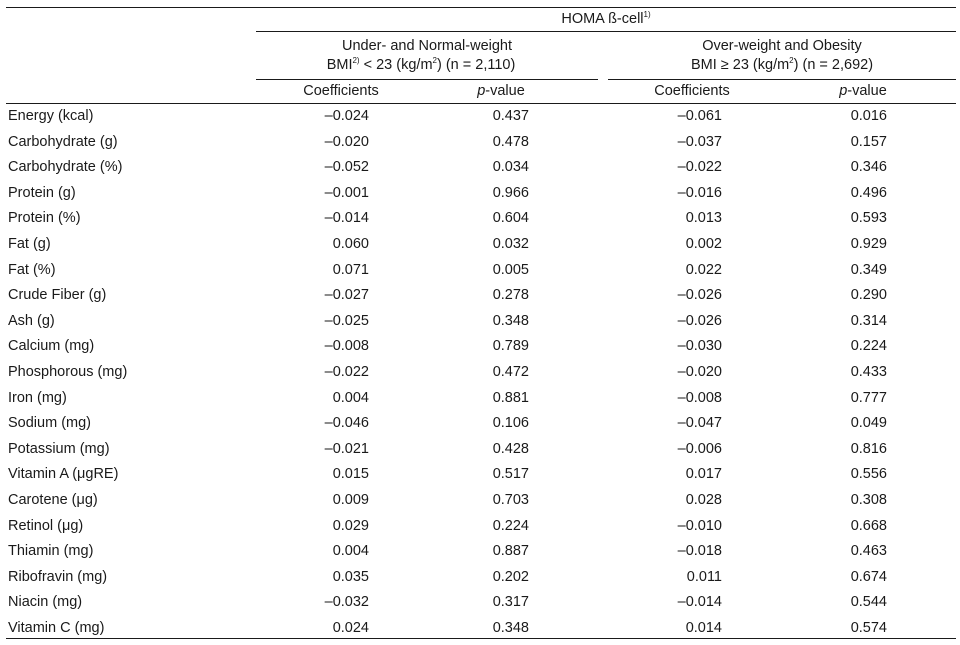 This screenshot has height=645, width=960. I want to click on pvalue-over-cell: 0.496, so click(868, 192).